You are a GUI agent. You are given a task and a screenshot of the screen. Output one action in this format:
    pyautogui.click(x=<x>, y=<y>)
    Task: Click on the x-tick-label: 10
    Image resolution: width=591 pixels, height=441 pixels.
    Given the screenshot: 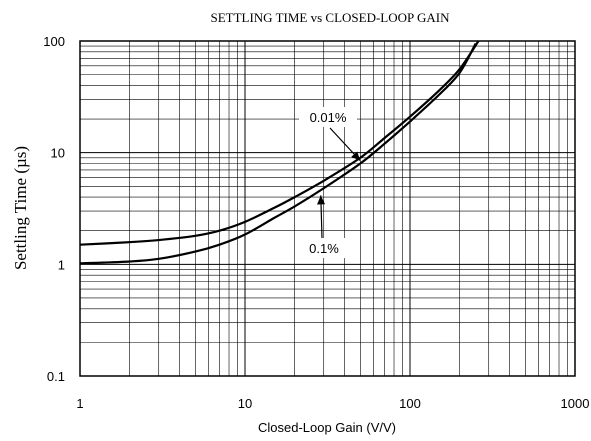 What is the action you would take?
    pyautogui.click(x=245, y=403)
    